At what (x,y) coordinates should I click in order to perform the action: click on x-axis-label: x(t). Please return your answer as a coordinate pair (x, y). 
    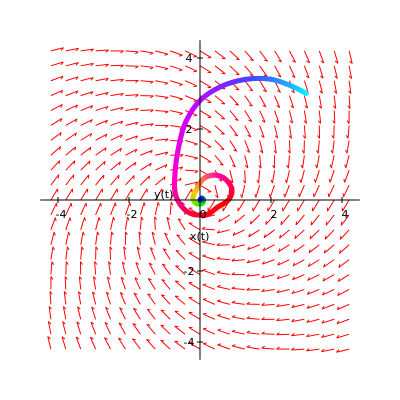
    Looking at the image, I should click on (199, 236).